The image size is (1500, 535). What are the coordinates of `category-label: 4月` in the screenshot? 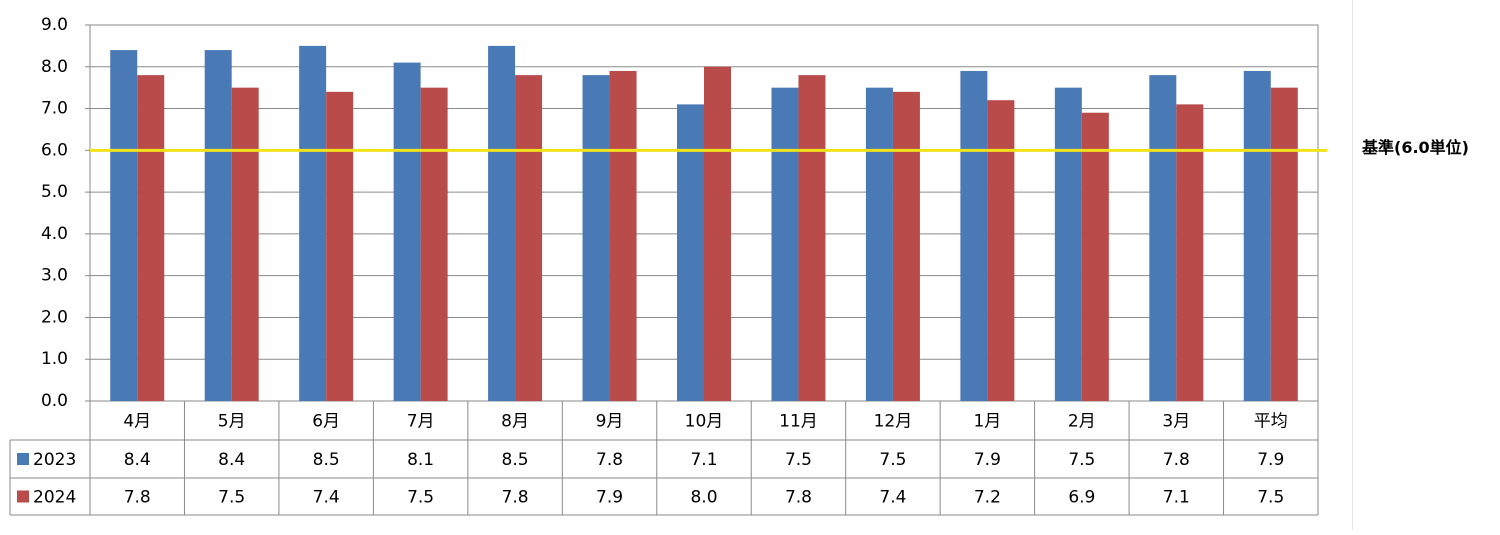 It's located at (137, 422).